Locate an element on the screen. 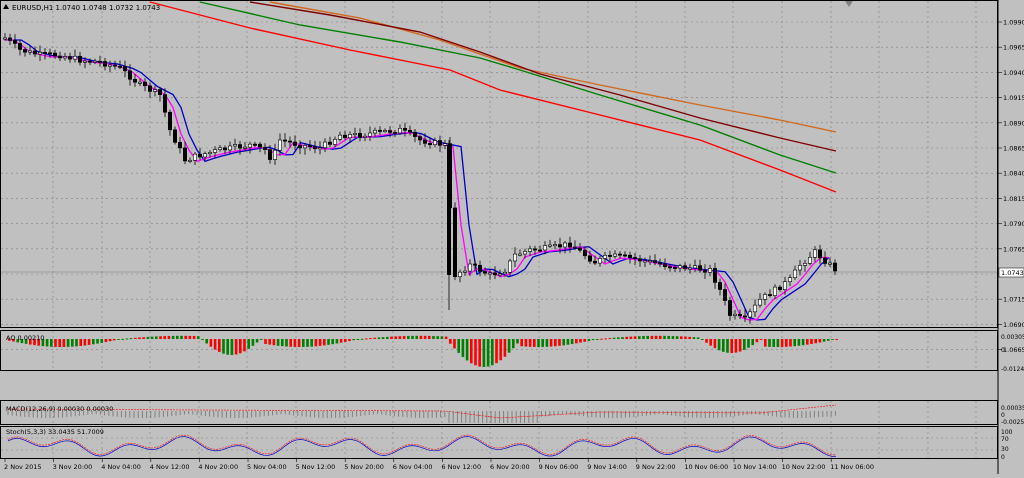 The image size is (1024, 478). price-axis-label: 1.0815 is located at coordinates (1013, 199).